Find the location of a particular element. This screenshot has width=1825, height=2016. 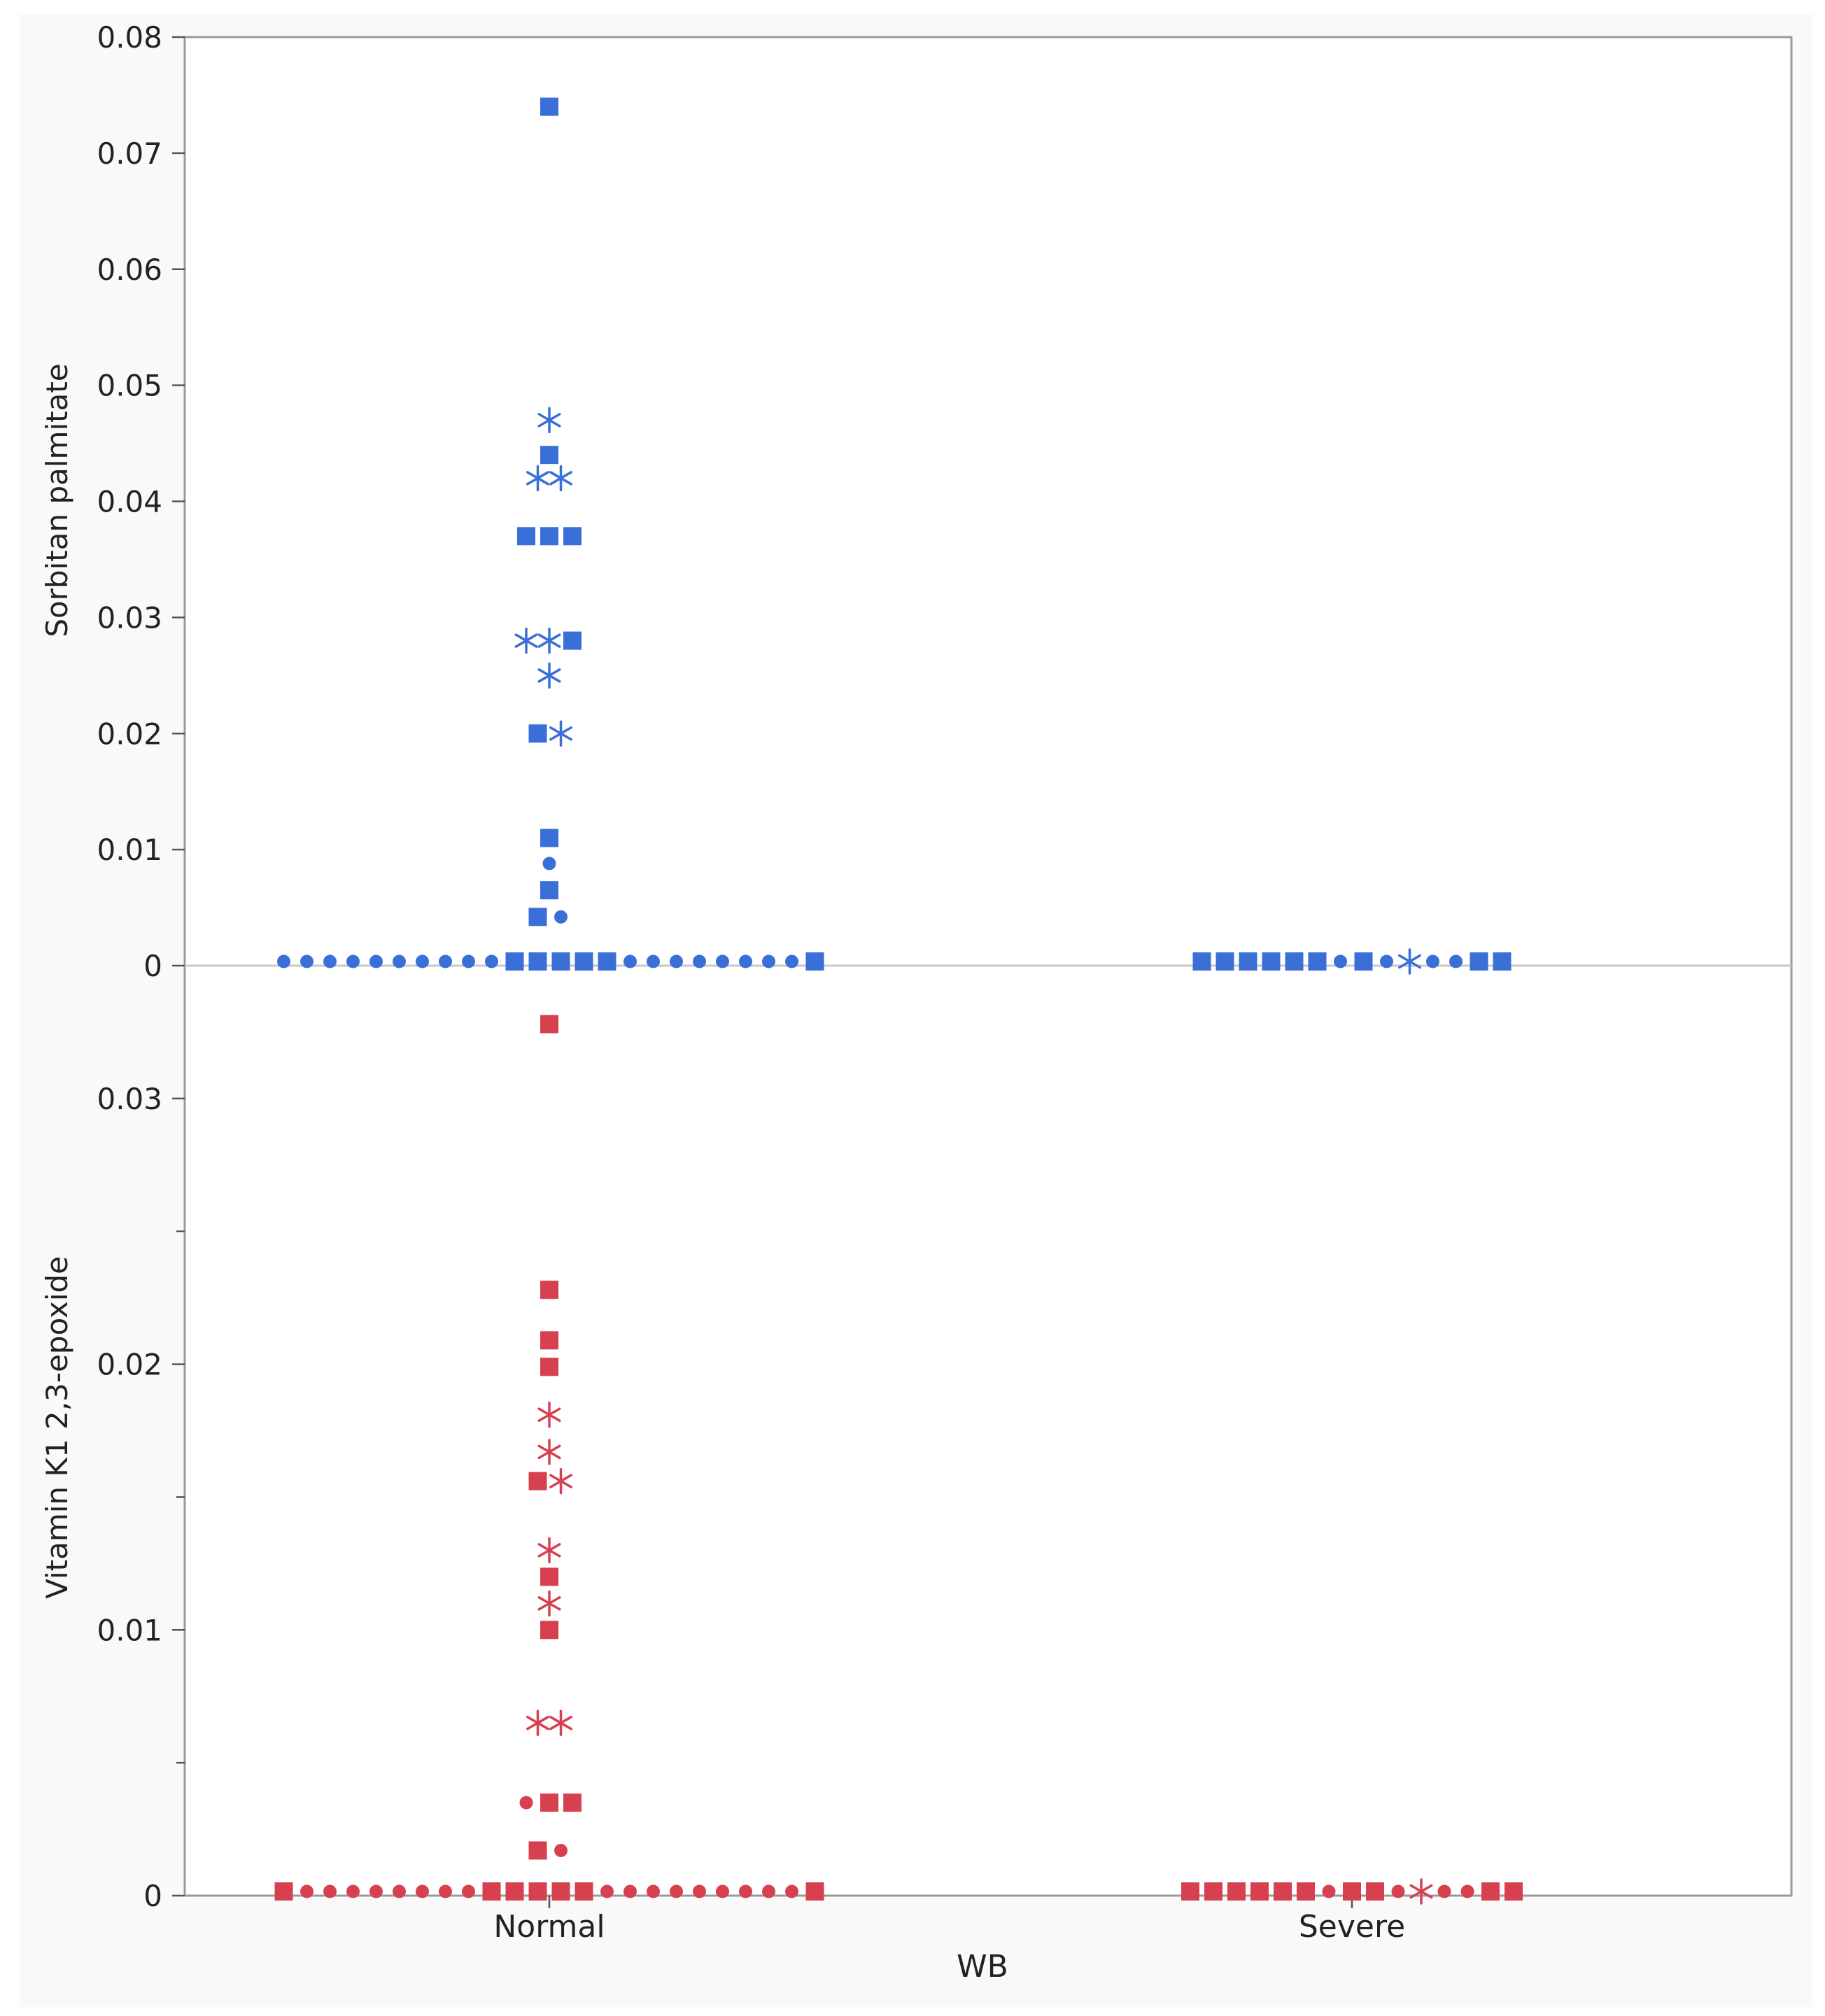

x-tick-label: Normal is located at coordinates (549, 1927).